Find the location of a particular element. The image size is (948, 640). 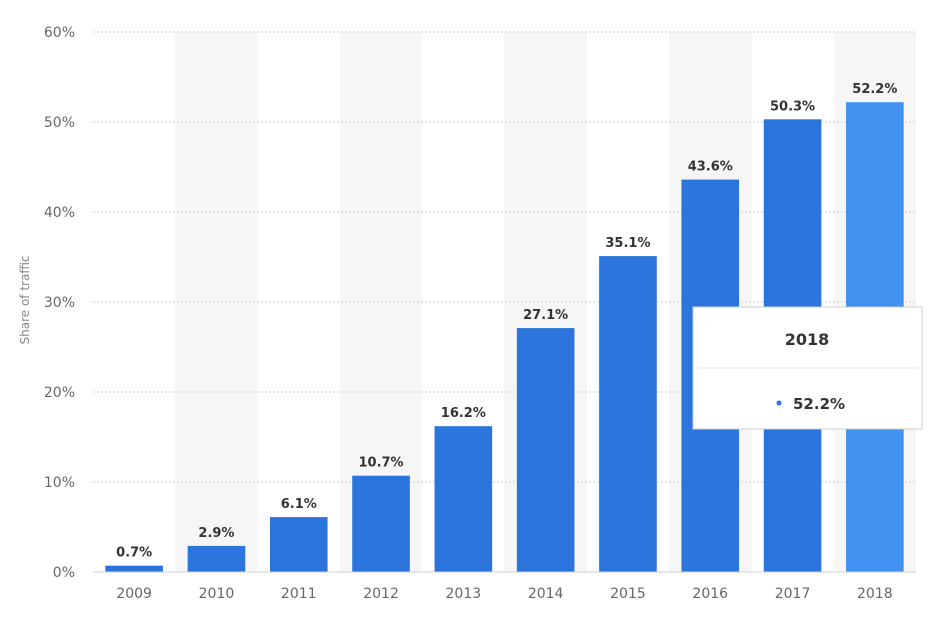

bar-2010 is located at coordinates (216, 558).